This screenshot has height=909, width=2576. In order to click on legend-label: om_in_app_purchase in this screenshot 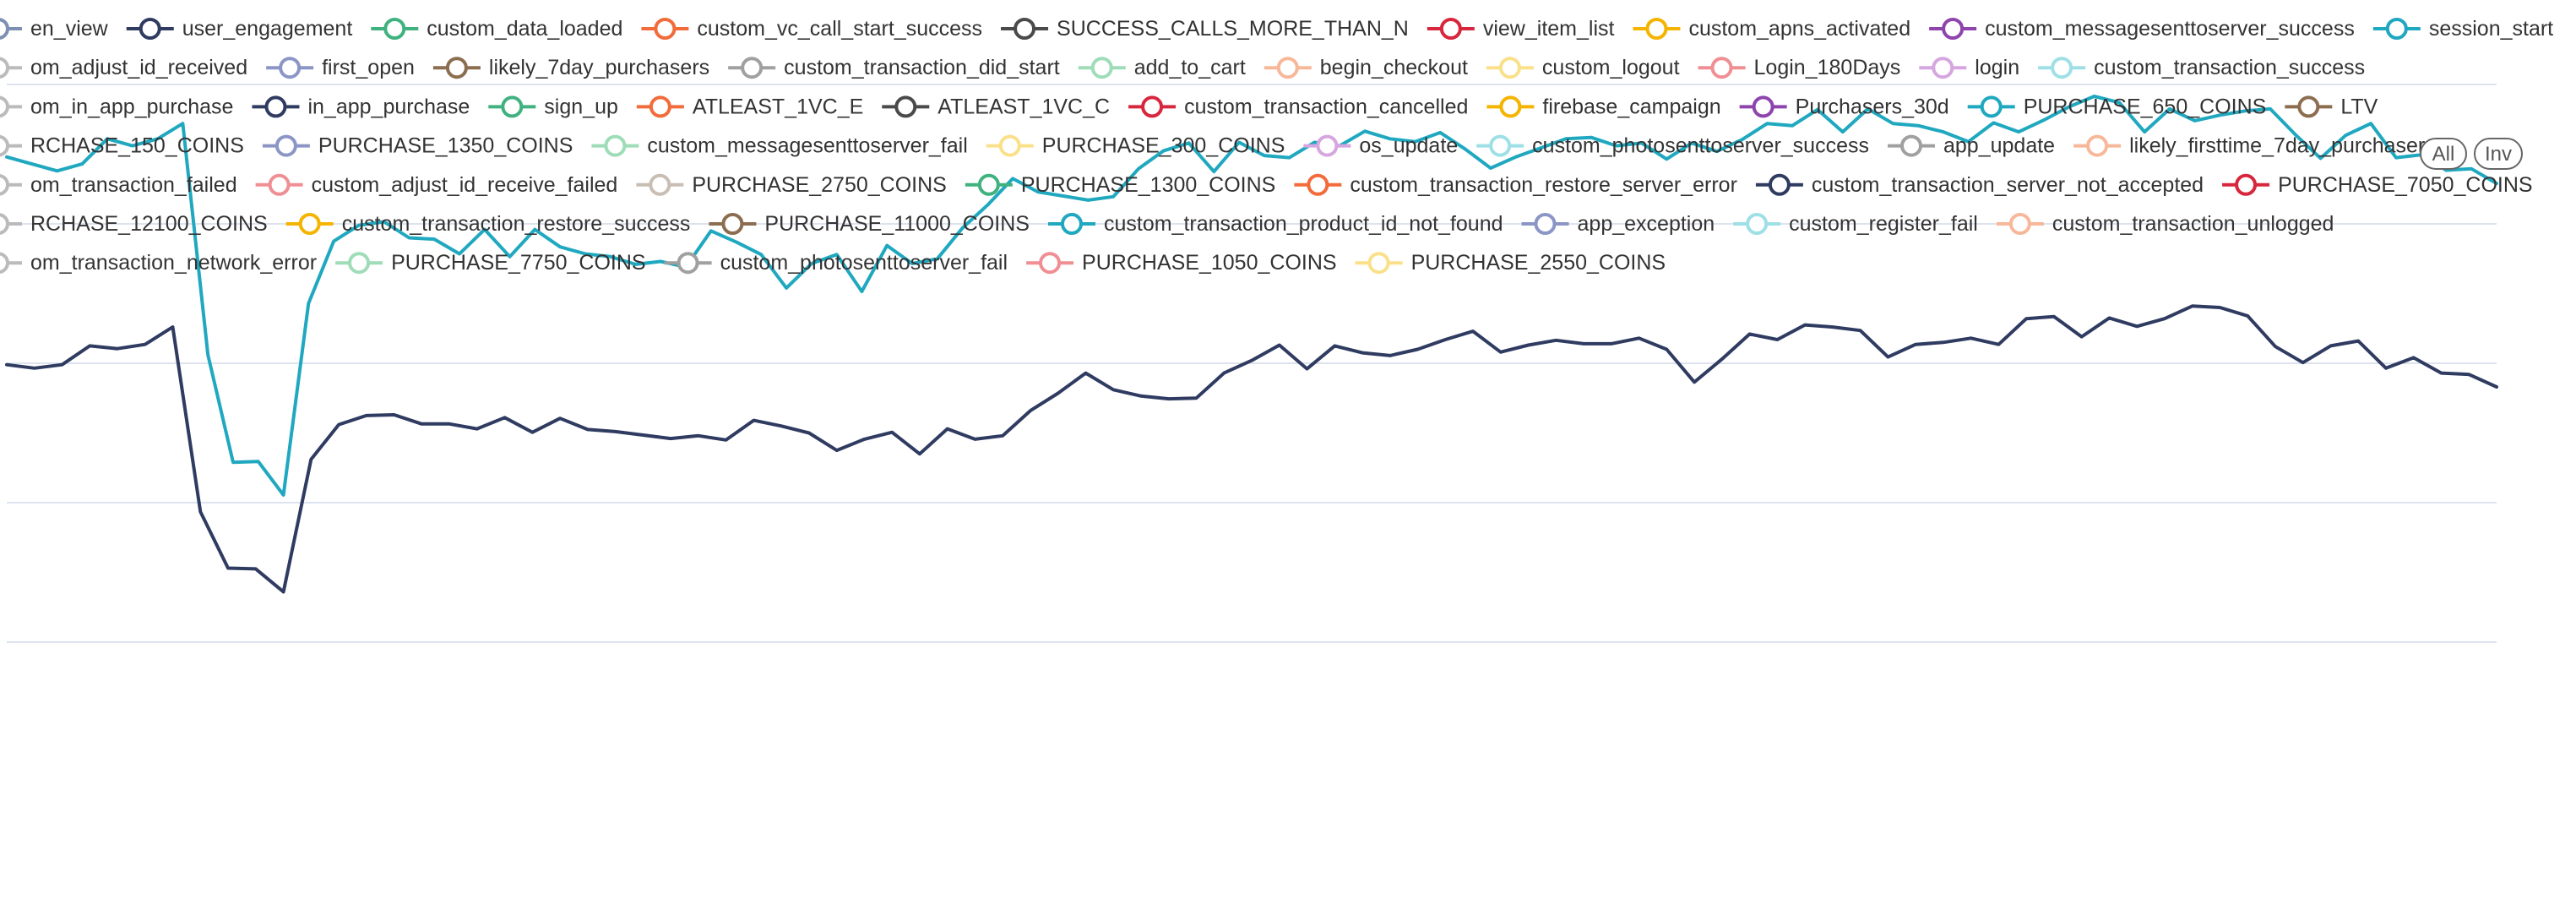, I will do `click(131, 107)`.